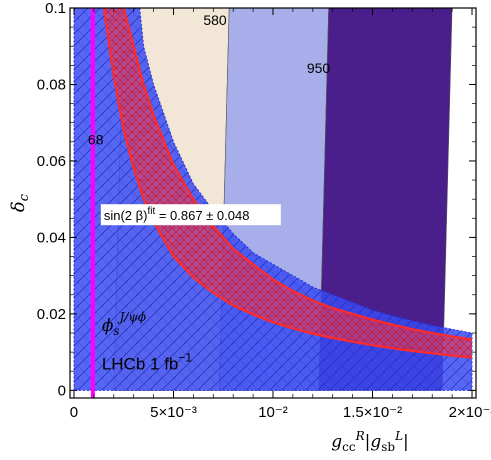 This screenshot has width=491, height=460. What do you see at coordinates (74, 412) in the screenshot?
I see `x-tick-label: 0` at bounding box center [74, 412].